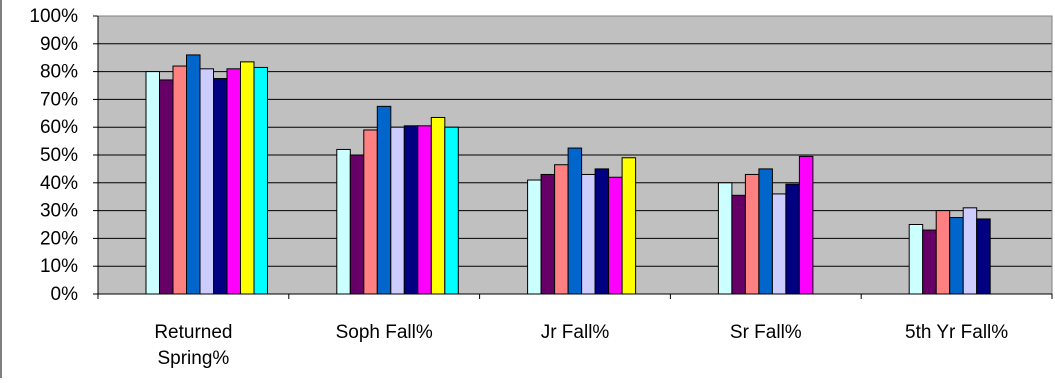  I want to click on y-tick-label: 70%, so click(59, 99).